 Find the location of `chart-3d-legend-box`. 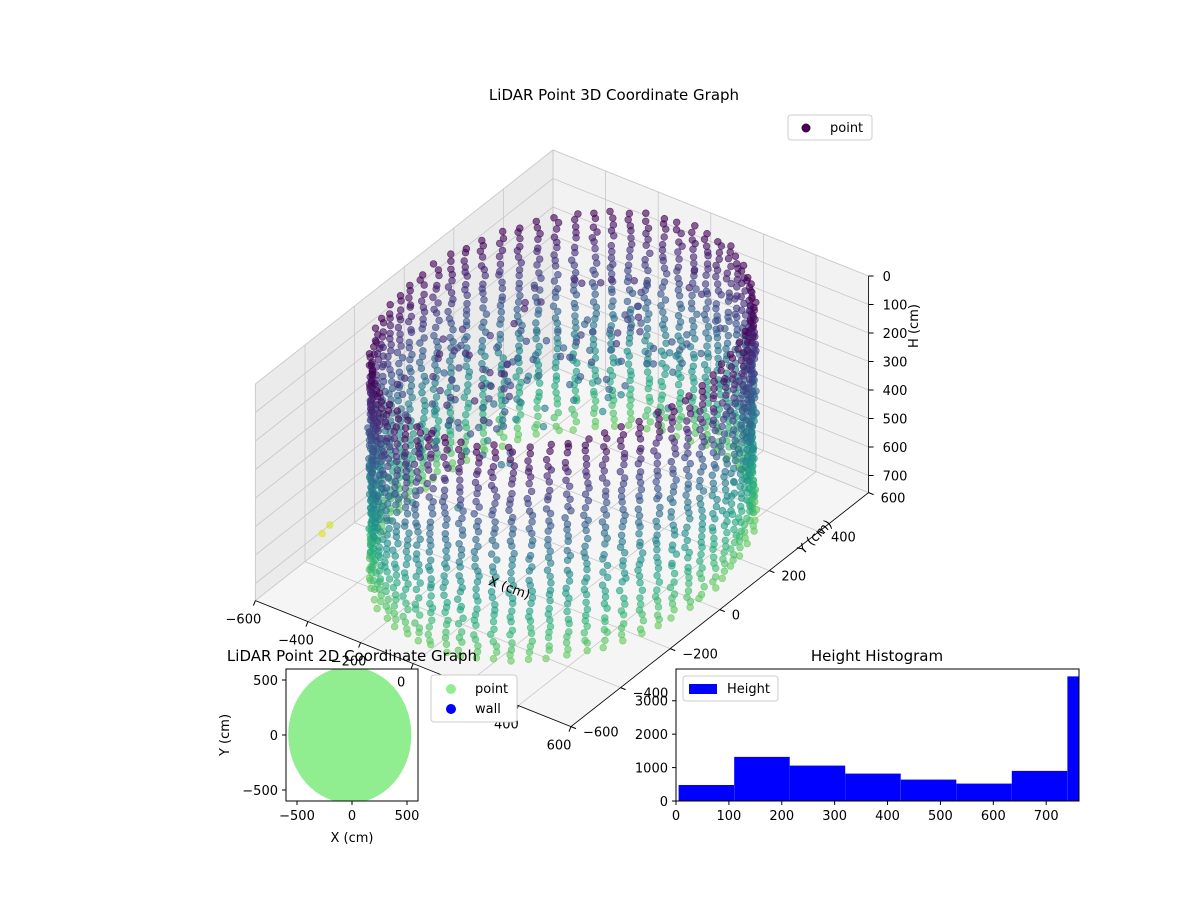

chart-3d-legend-box is located at coordinates (830, 127).